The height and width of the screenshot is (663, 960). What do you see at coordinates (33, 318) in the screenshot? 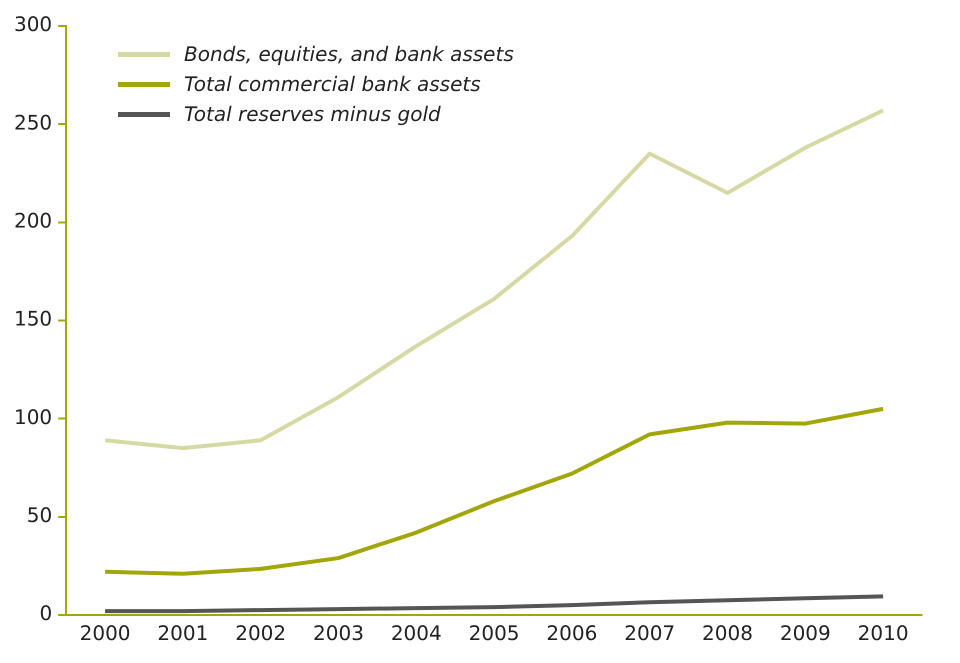
I see `y-tick-label: 150` at bounding box center [33, 318].